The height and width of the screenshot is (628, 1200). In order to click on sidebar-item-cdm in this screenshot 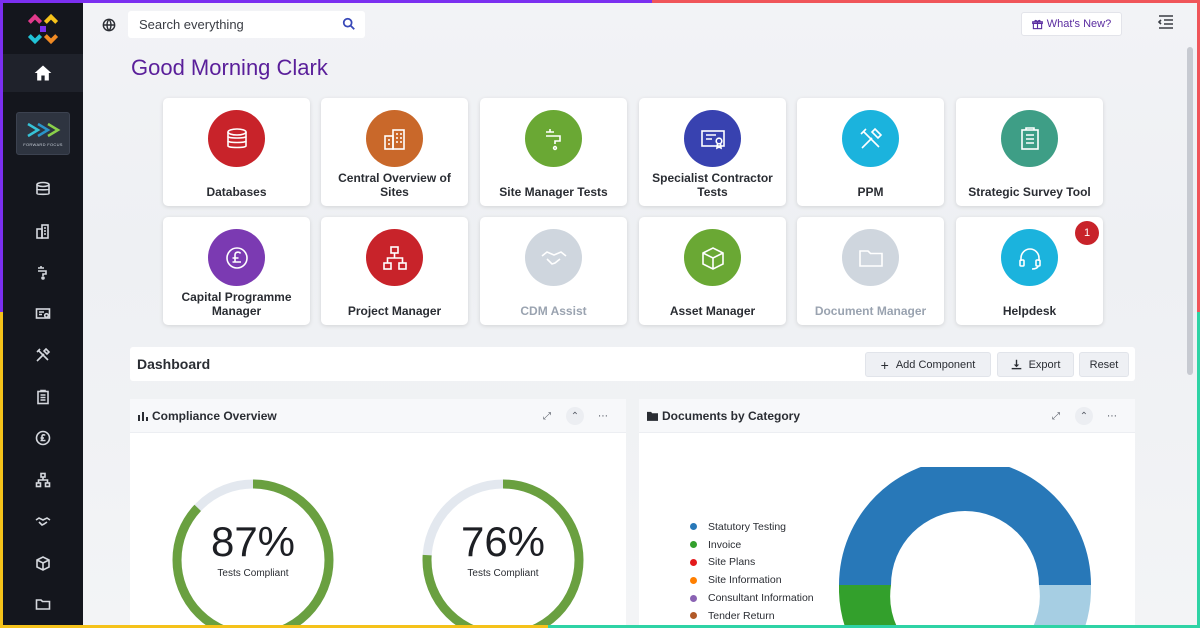, I will do `click(43, 522)`.